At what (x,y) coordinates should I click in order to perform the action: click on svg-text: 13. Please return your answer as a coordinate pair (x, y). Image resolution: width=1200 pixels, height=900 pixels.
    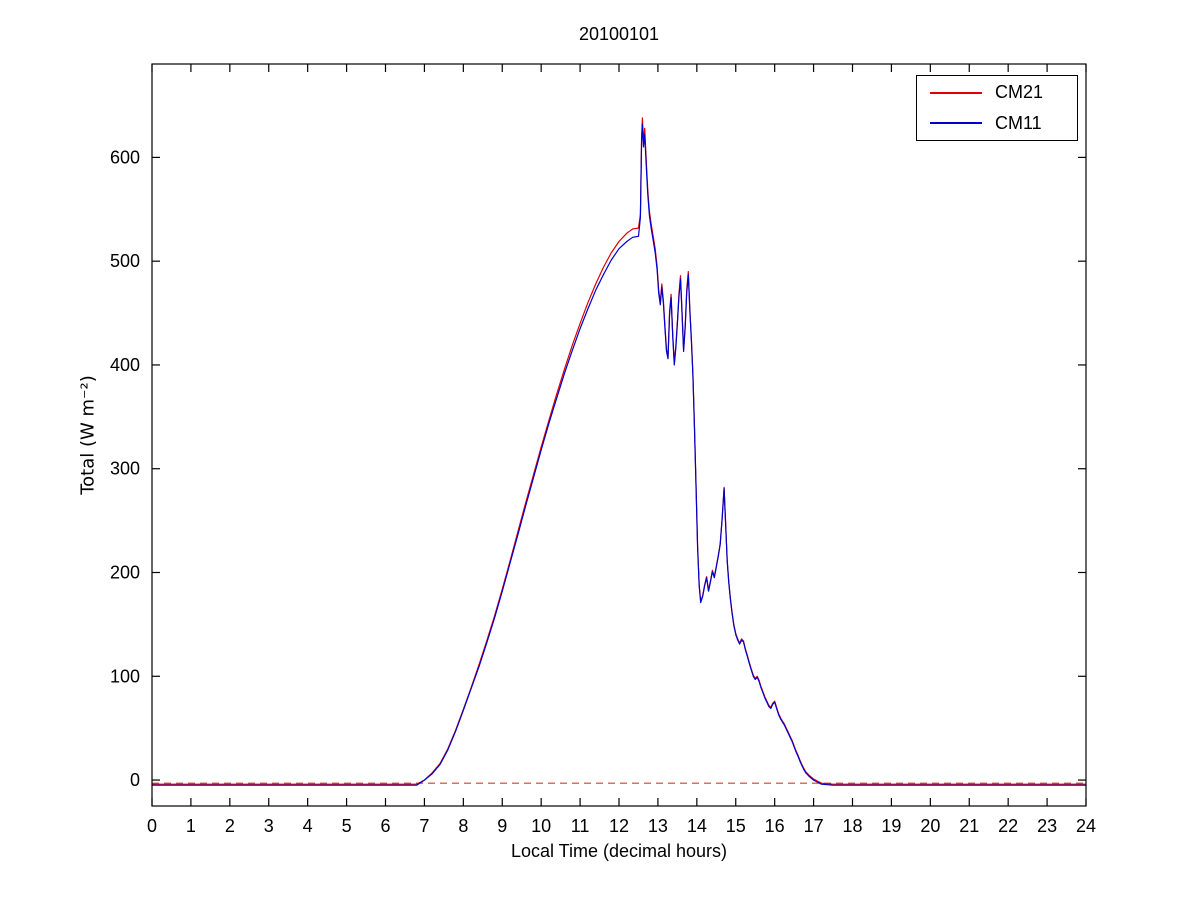
    Looking at the image, I should click on (658, 826).